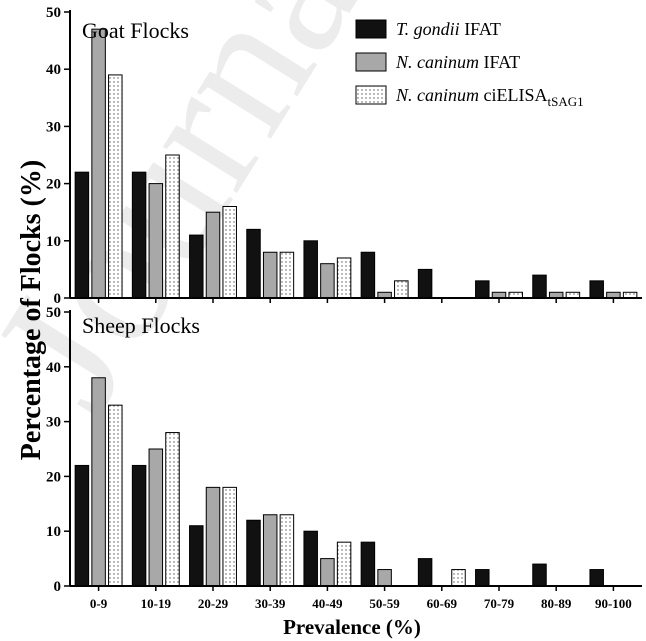 The image size is (646, 641). Describe the element at coordinates (442, 603) in the screenshot. I see `x-tick-label: 60-69` at that location.